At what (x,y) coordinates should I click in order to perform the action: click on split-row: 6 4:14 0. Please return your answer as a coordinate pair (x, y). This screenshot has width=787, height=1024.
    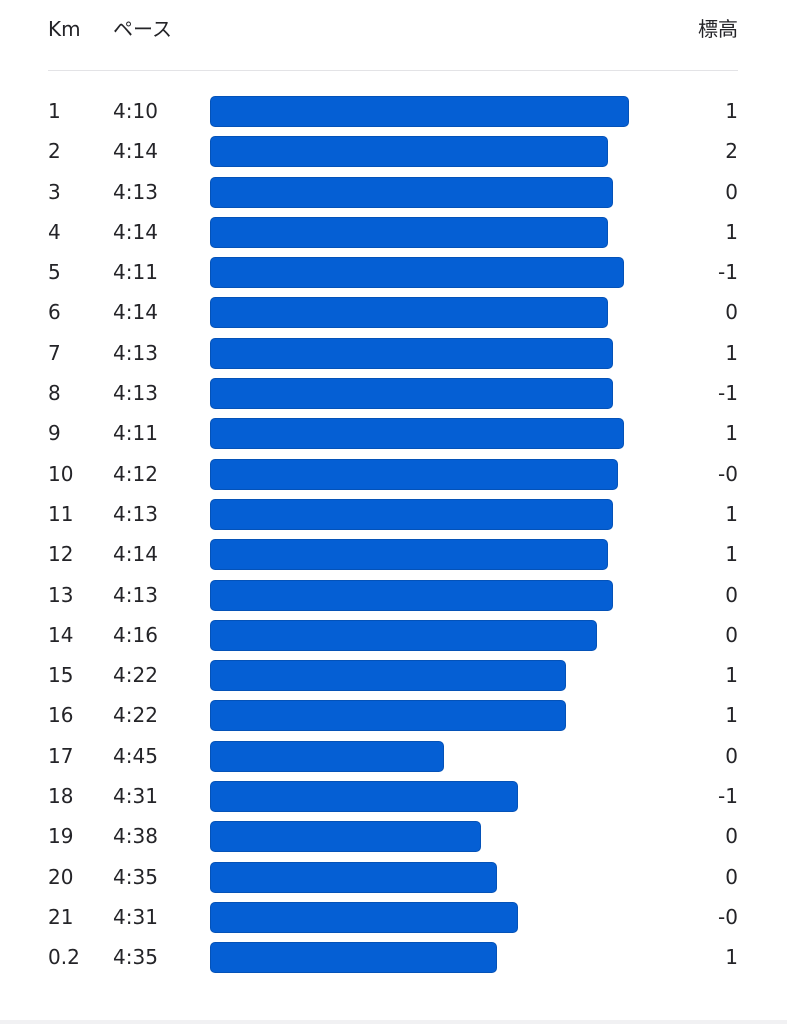
    Looking at the image, I should click on (393, 312).